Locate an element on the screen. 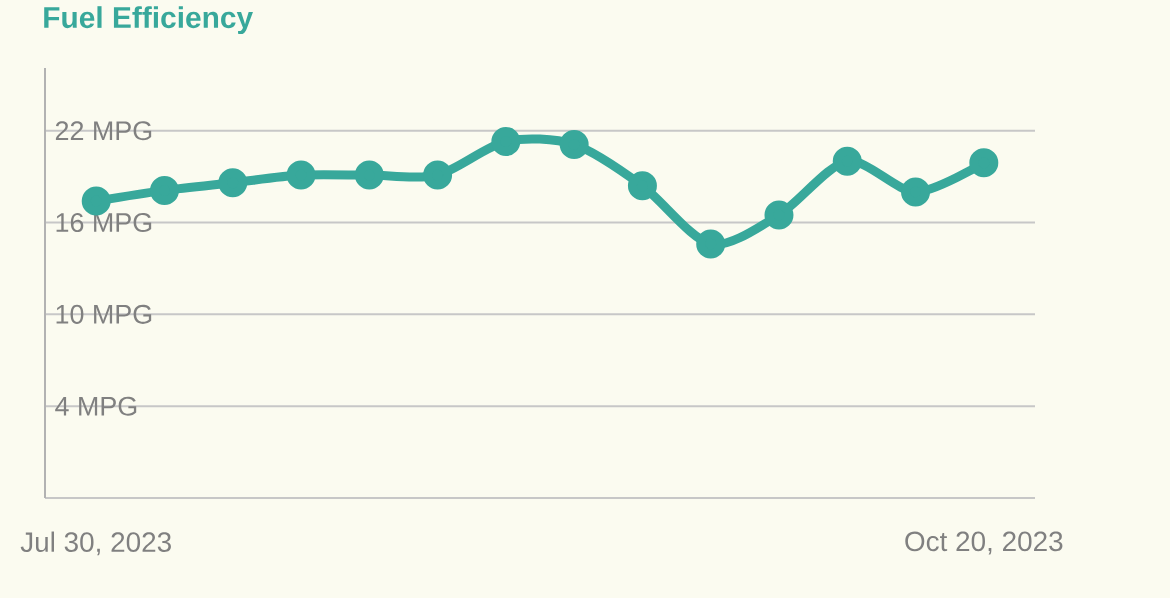 Image resolution: width=1170 pixels, height=598 pixels. y-tick-label: 10 MPG is located at coordinates (104, 314).